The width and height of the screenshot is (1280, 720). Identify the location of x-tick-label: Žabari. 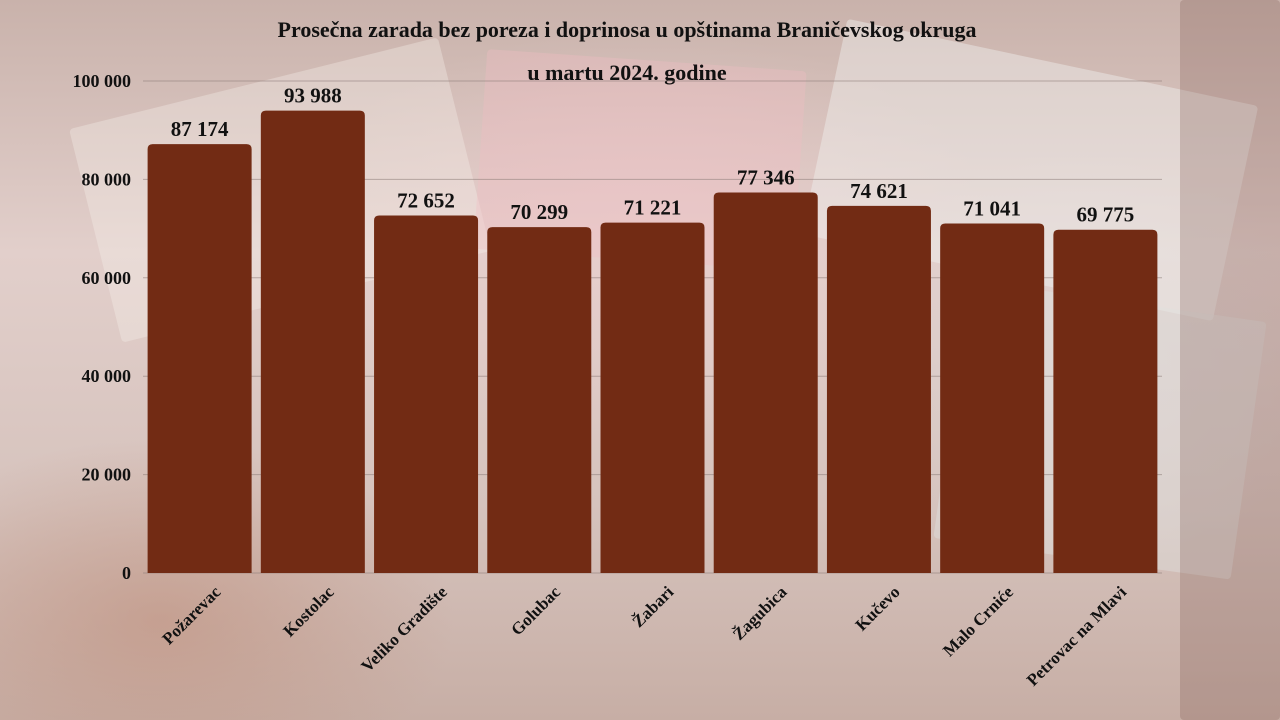
(652, 606).